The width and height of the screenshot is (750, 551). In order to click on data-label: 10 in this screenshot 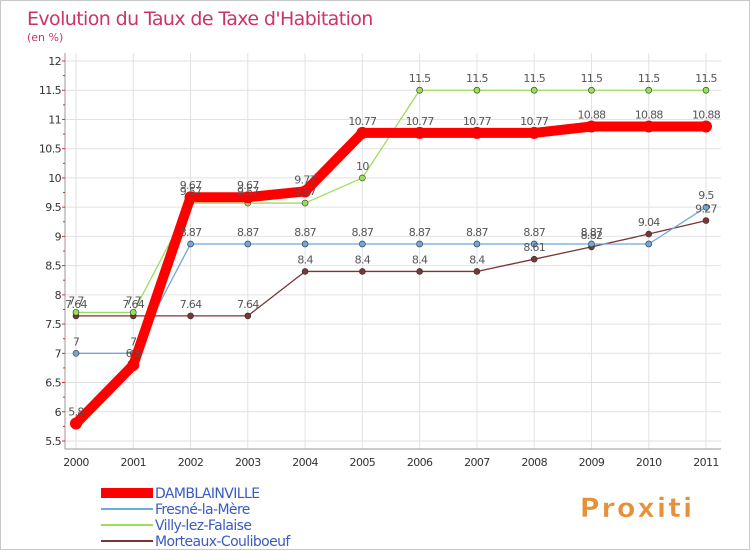, I will do `click(362, 166)`.